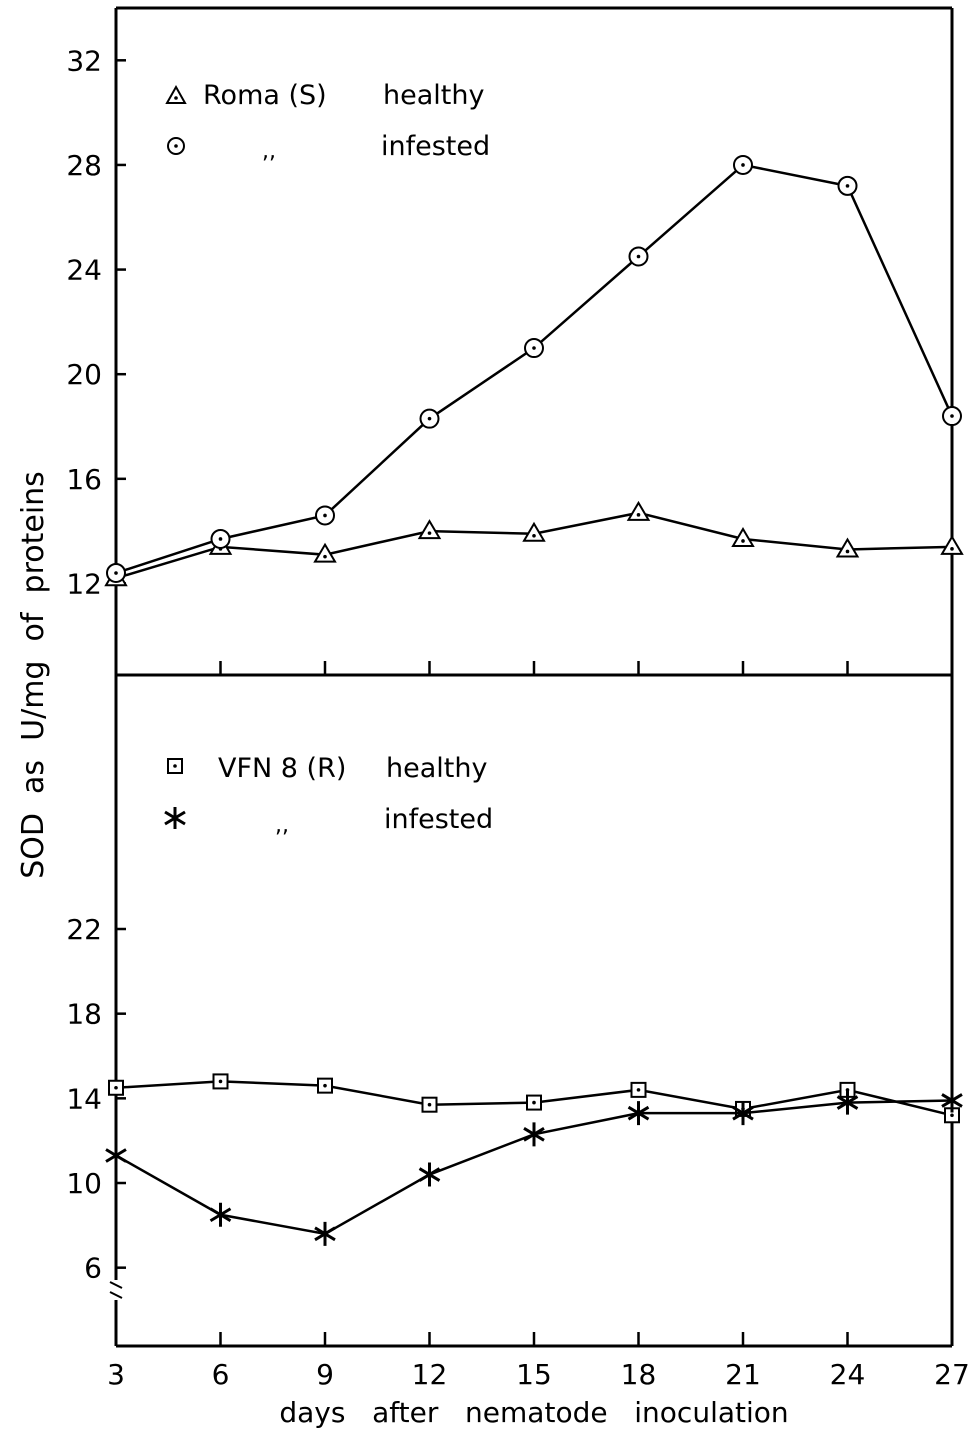 This screenshot has width=969, height=1433. What do you see at coordinates (175, 818) in the screenshot?
I see `legend-marker-asterisk` at bounding box center [175, 818].